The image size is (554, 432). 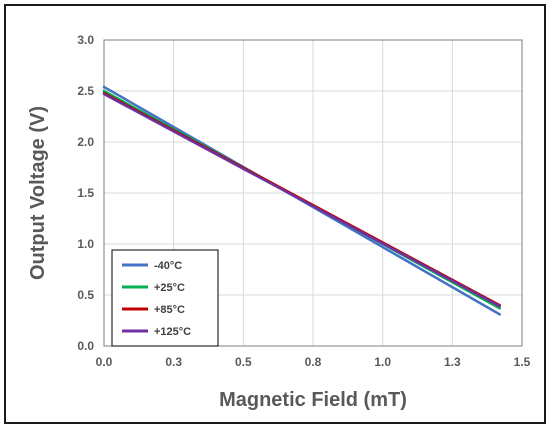 I want to click on legend-label: -40°C, so click(x=168, y=266).